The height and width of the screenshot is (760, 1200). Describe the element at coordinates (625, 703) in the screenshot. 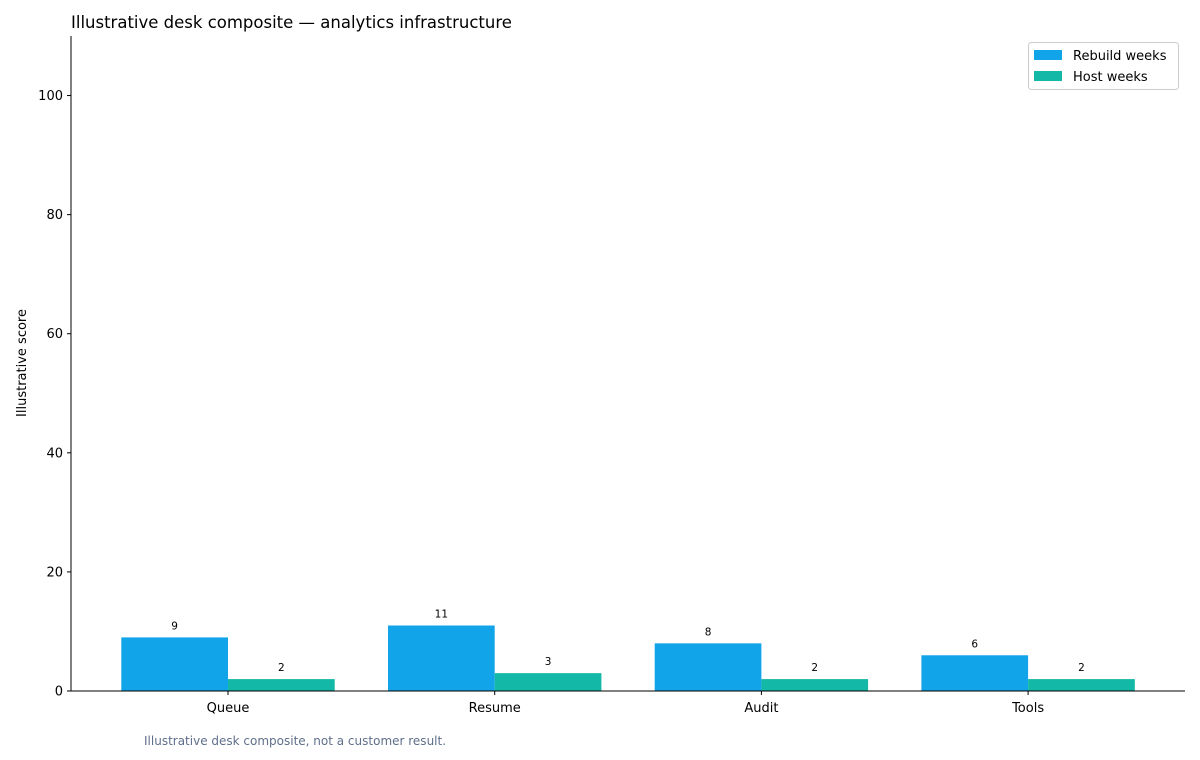

I see `x-axis-ticks: Queue Resume Audit Tools` at that location.